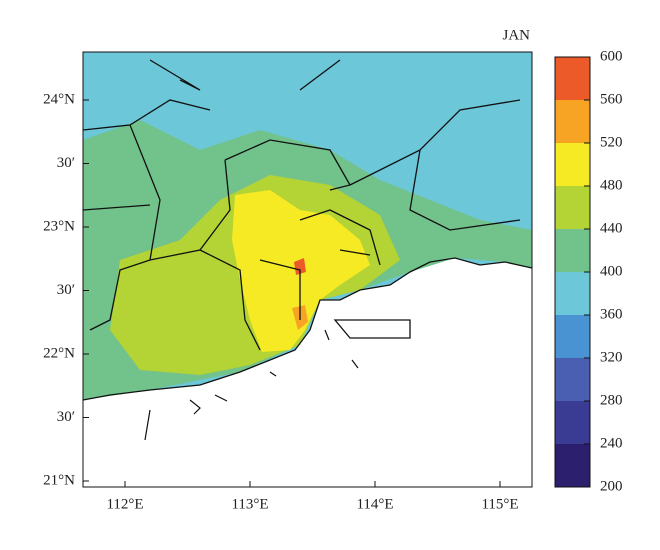  I want to click on colorbar-label: 560, so click(611, 99).